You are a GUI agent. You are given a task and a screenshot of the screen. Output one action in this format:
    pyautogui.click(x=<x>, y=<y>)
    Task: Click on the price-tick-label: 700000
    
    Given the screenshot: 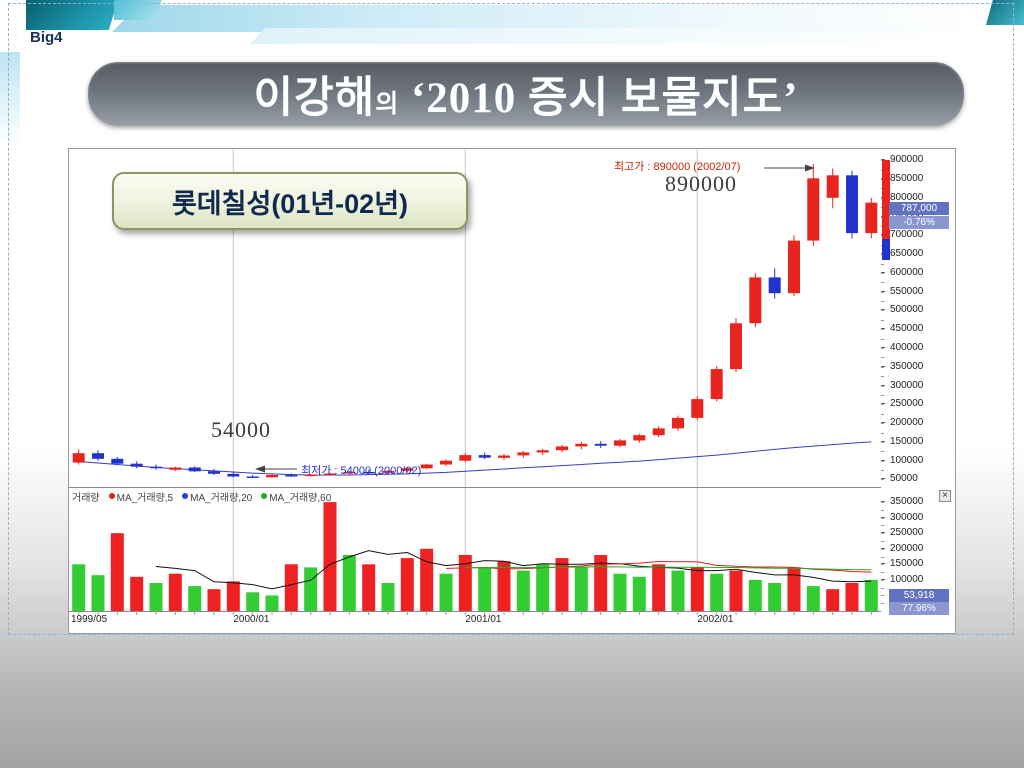 What is the action you would take?
    pyautogui.click(x=918, y=234)
    